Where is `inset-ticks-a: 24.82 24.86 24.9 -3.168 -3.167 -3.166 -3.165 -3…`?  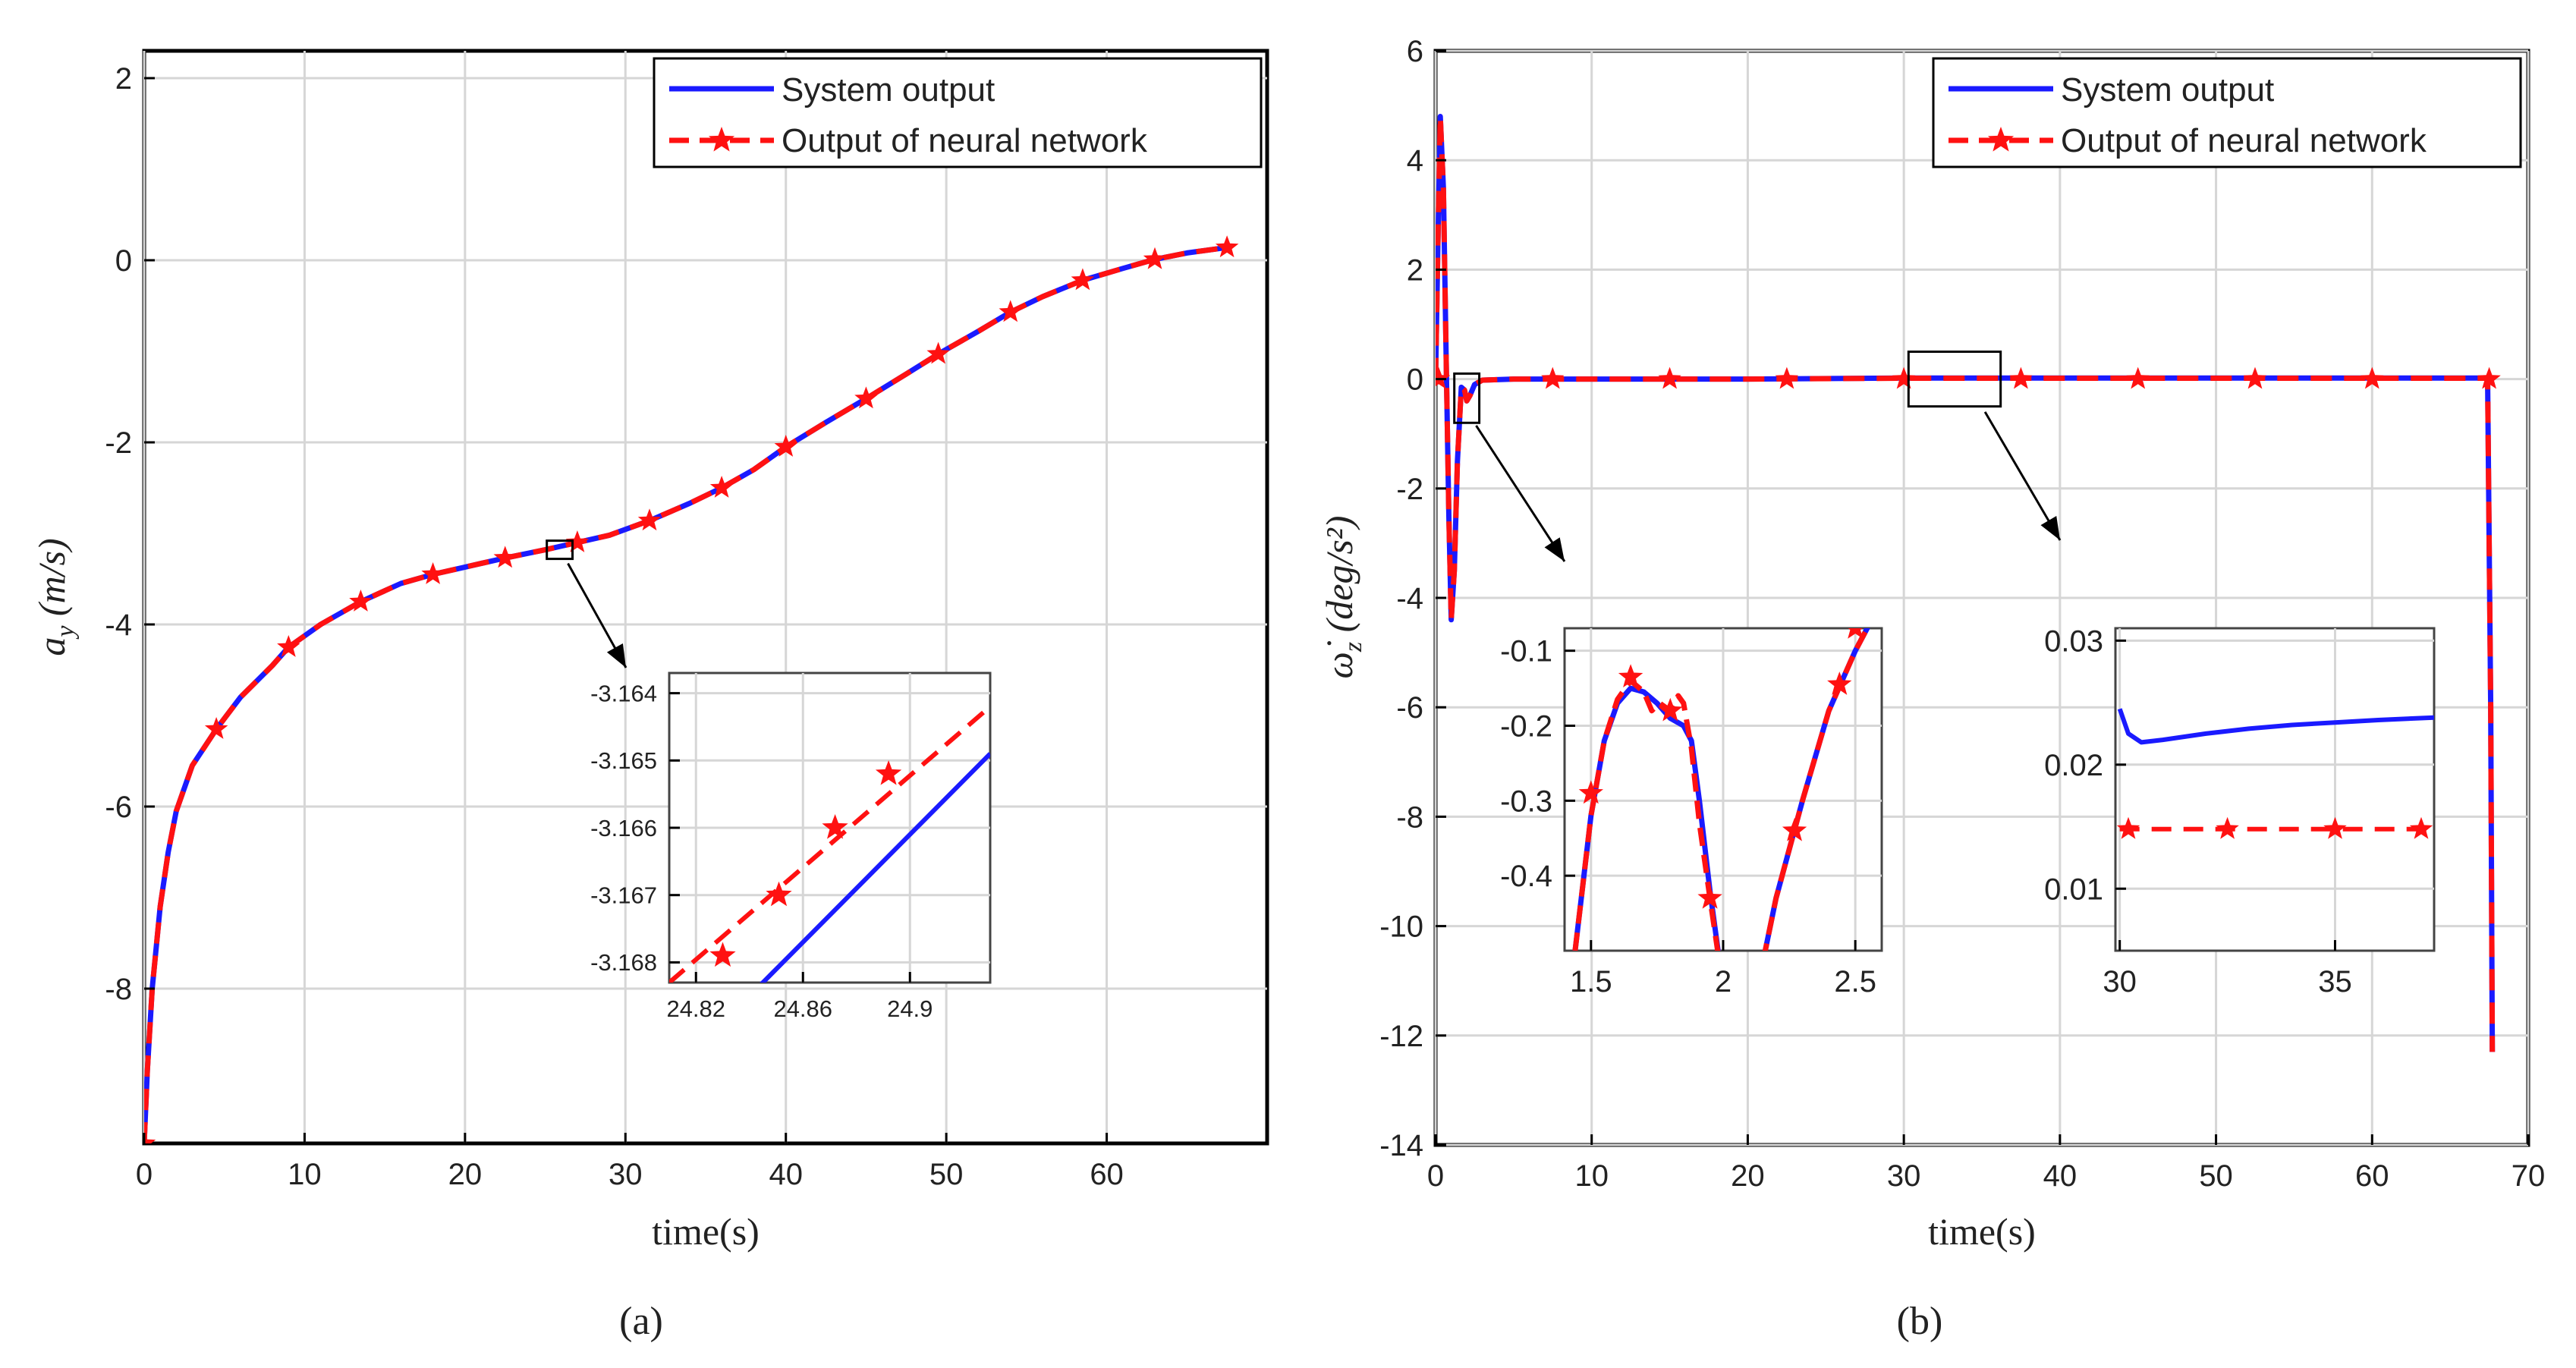 inset-ticks-a: 24.82 24.86 24.9 -3.168 -3.167 -3.166 -3.165 -3… is located at coordinates (761, 851).